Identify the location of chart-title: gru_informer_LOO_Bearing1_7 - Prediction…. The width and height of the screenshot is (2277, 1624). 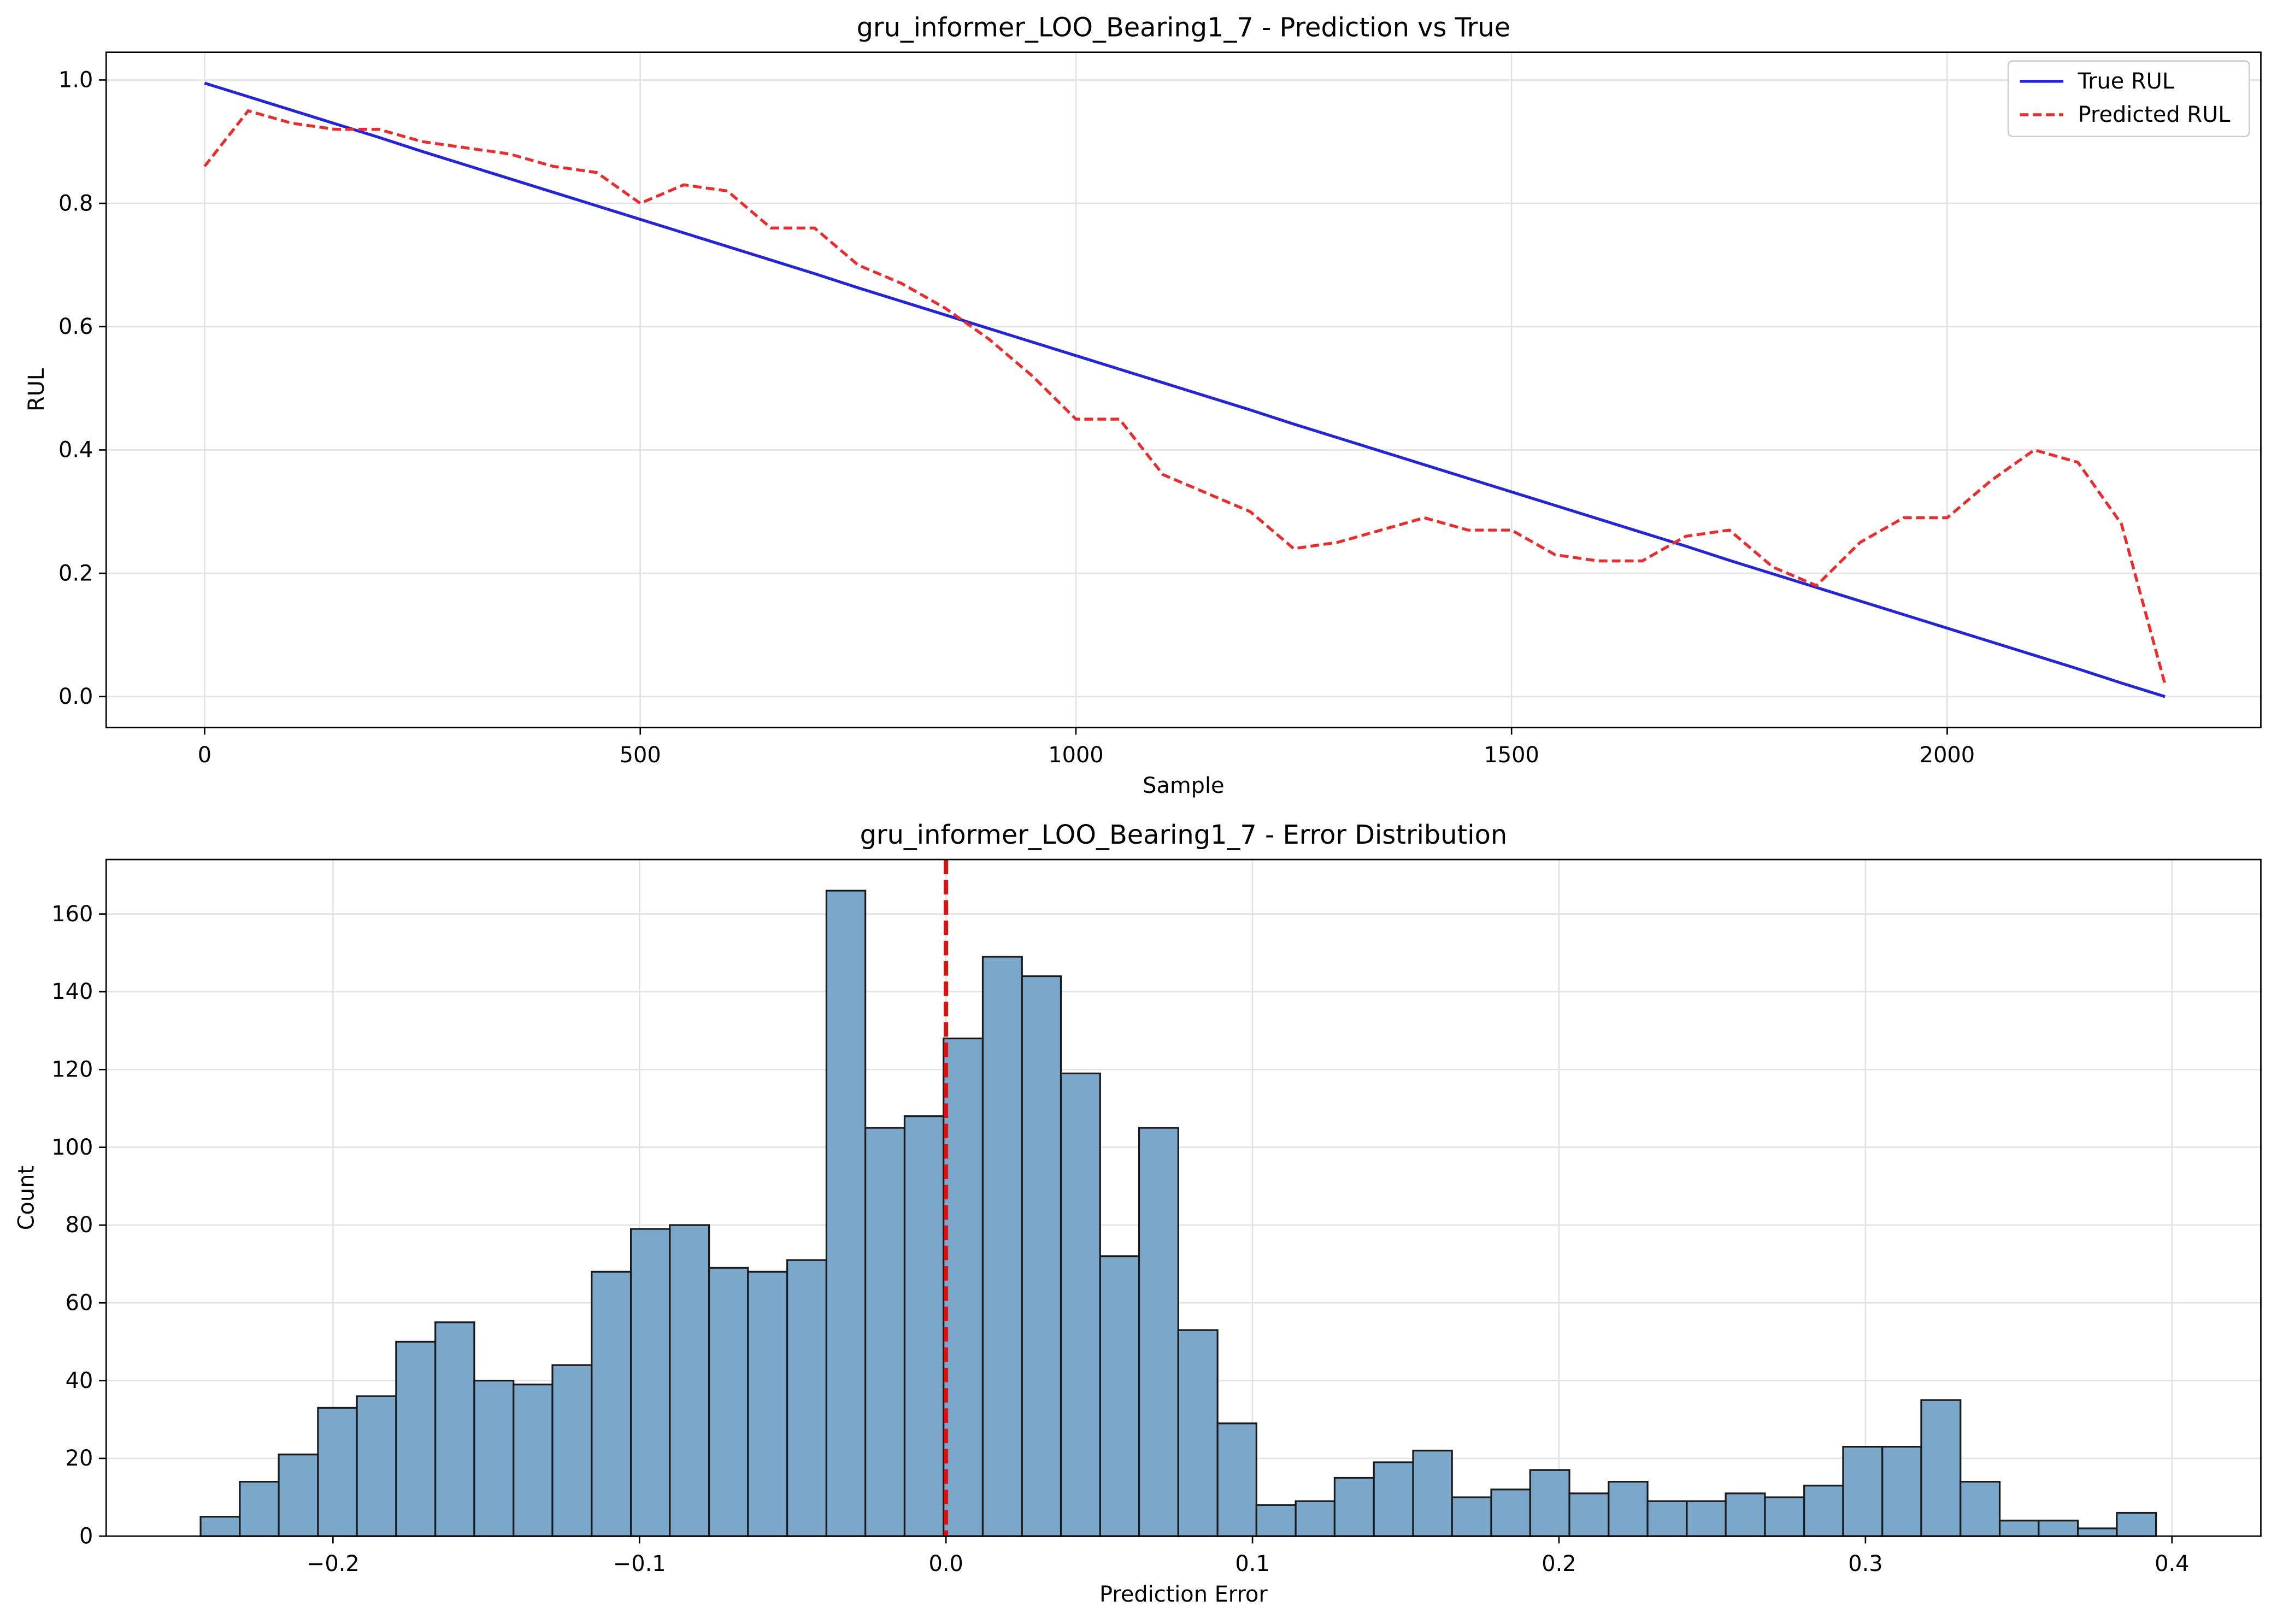
(1184, 28).